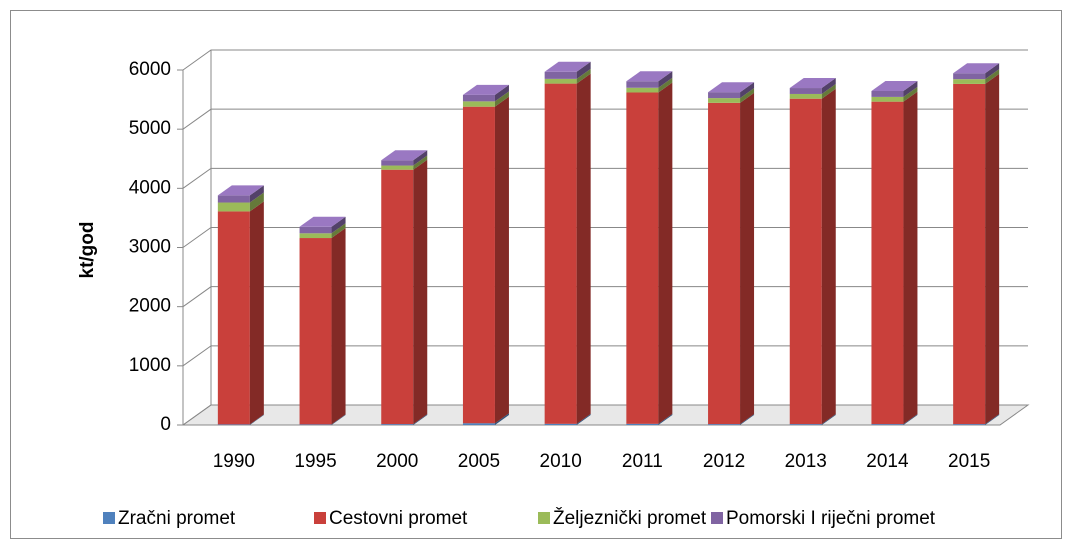 Image resolution: width=1072 pixels, height=554 pixels. Describe the element at coordinates (398, 518) in the screenshot. I see `legend-label: Cestovni promet` at that location.